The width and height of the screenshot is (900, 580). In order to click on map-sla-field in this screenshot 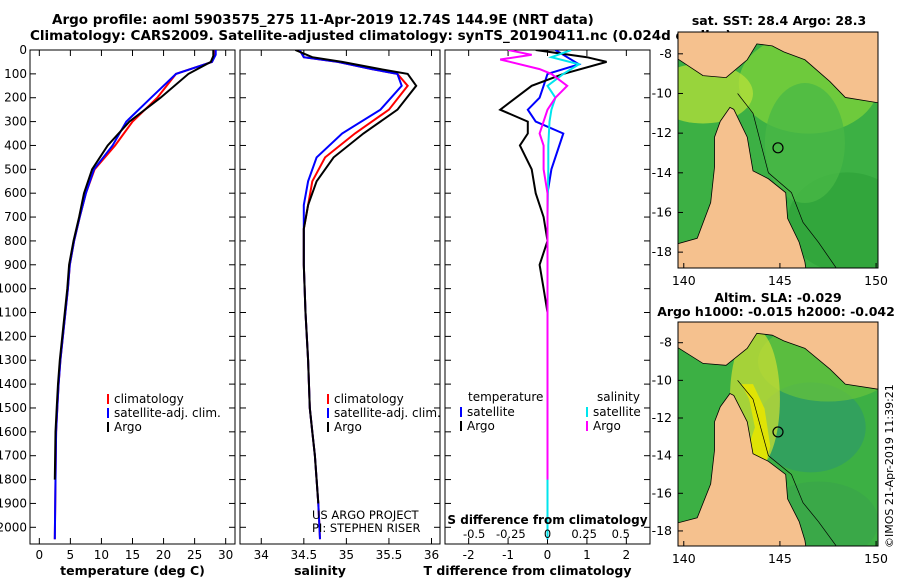, I will do `click(778, 434)`.